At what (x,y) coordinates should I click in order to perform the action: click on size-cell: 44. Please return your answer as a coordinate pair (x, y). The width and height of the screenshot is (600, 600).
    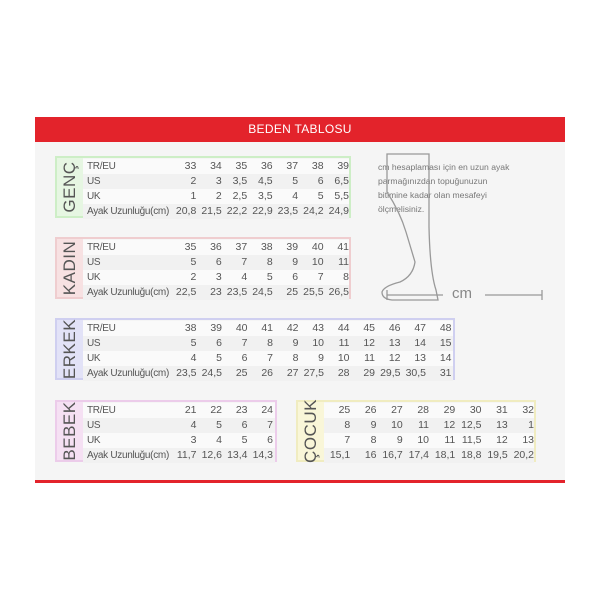
    Looking at the image, I should click on (343, 328).